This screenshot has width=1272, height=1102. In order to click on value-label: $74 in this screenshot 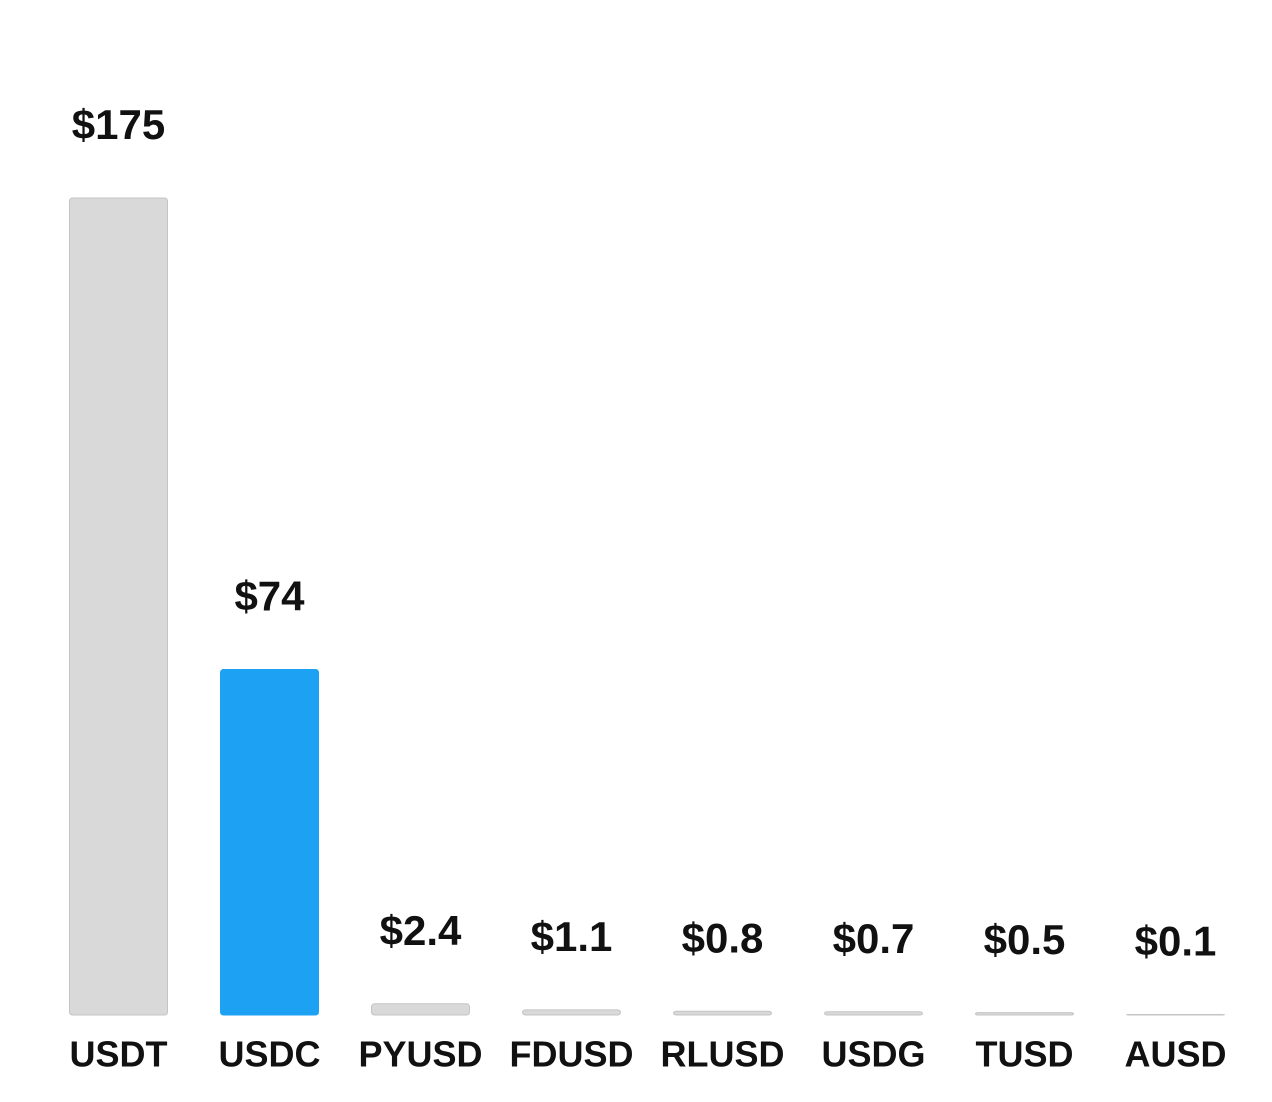, I will do `click(269, 596)`.